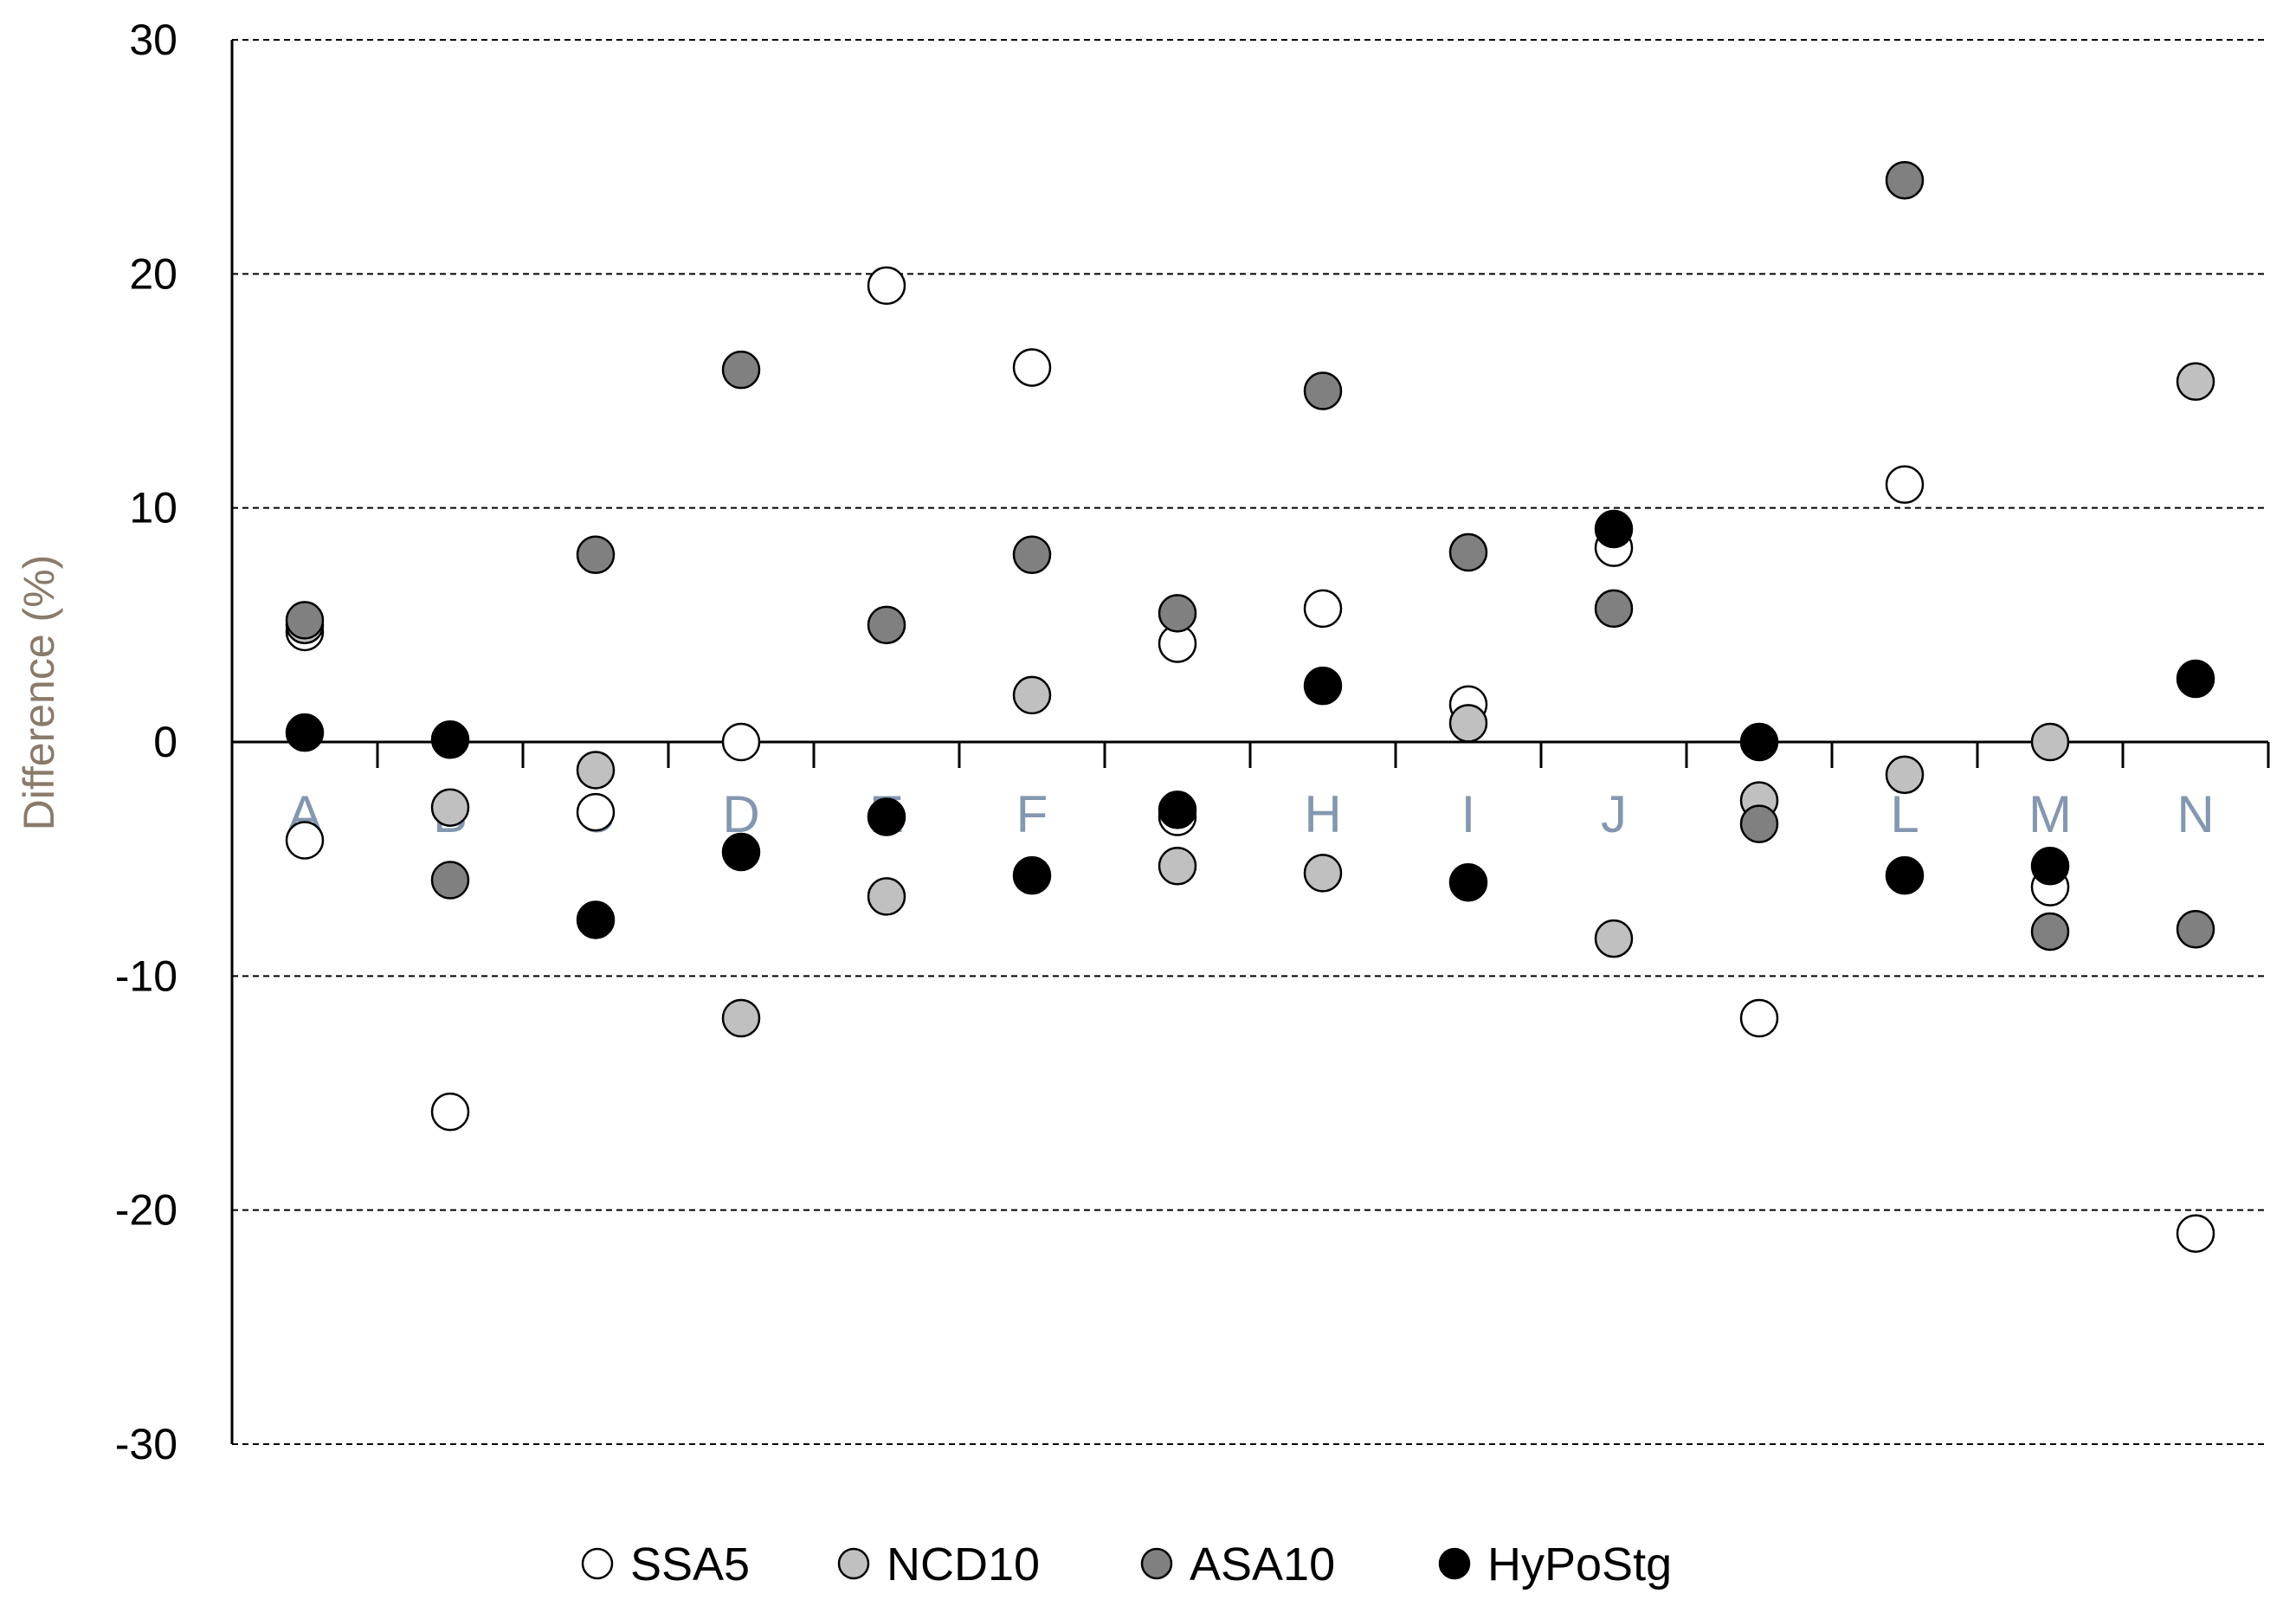 The image size is (2296, 1600). What do you see at coordinates (146, 742) in the screenshot?
I see `y-axis-ticks: 30 20 10 0 -10 -20 -30` at bounding box center [146, 742].